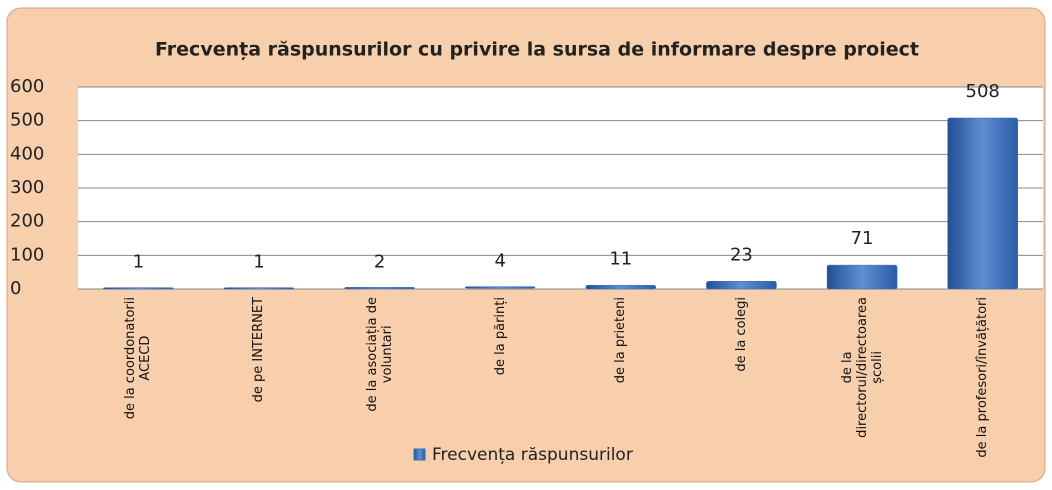  Describe the element at coordinates (620, 393) in the screenshot. I see `x-tick-label: de la prieteni` at that location.